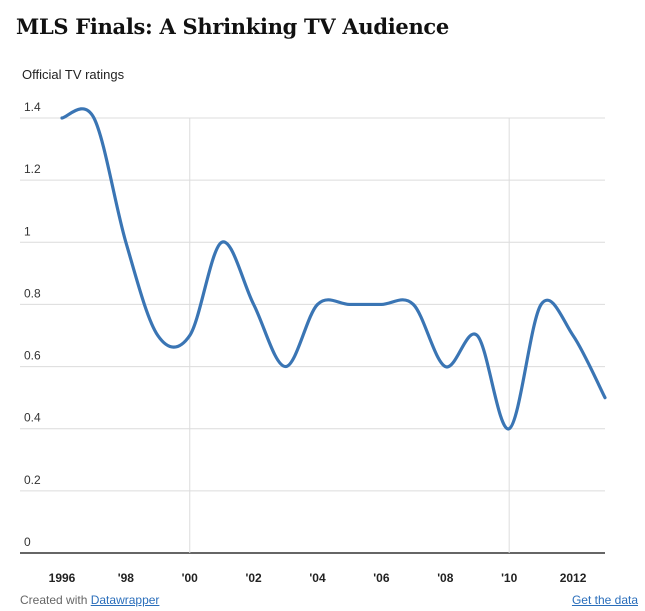 This screenshot has height=611, width=645. I want to click on y-tick-label: 1.2, so click(32, 169).